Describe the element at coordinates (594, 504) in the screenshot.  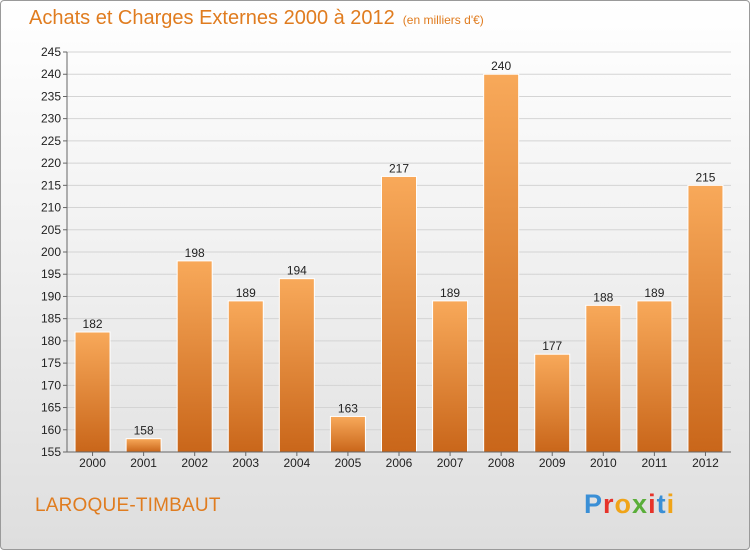
I see `logo-letter: P` at that location.